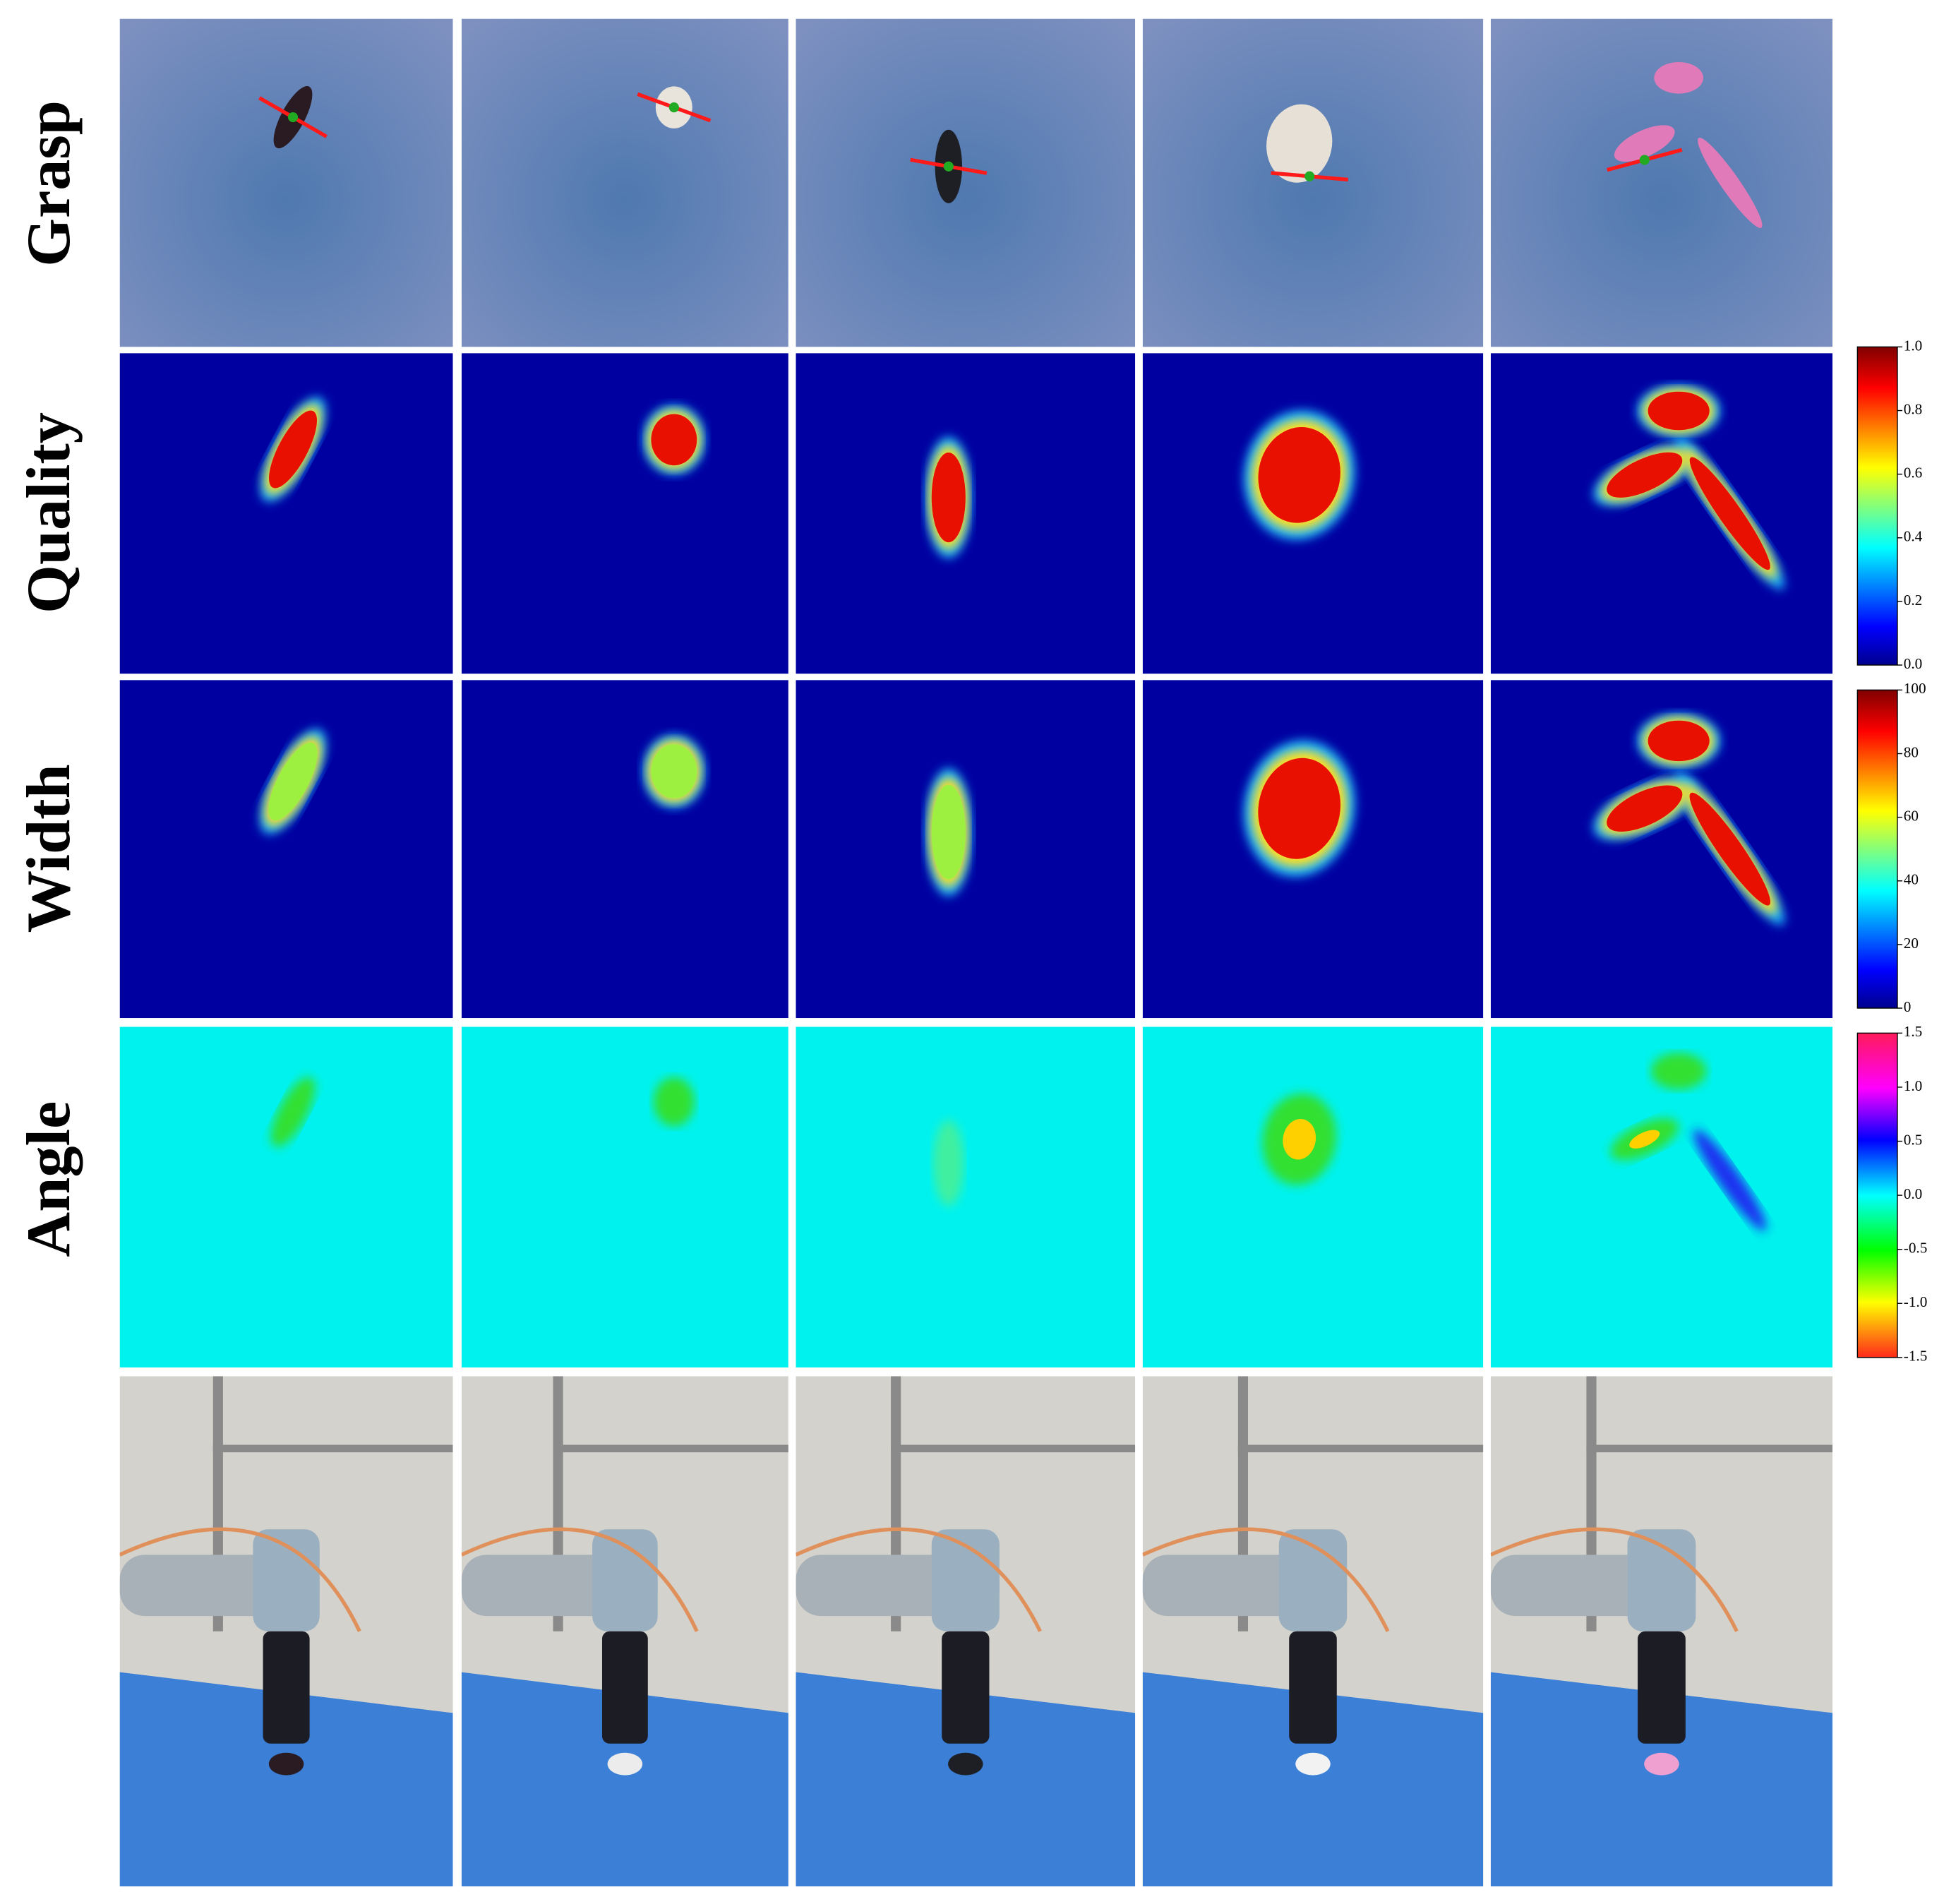 Image resolution: width=1956 pixels, height=1904 pixels. I want to click on table, so click(1313, 1779).